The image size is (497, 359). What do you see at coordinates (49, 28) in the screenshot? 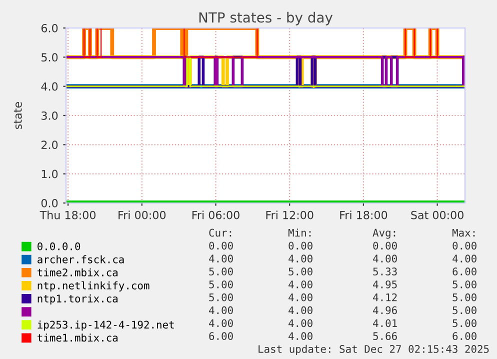
I see `y-tick-label: 6.0` at bounding box center [49, 28].